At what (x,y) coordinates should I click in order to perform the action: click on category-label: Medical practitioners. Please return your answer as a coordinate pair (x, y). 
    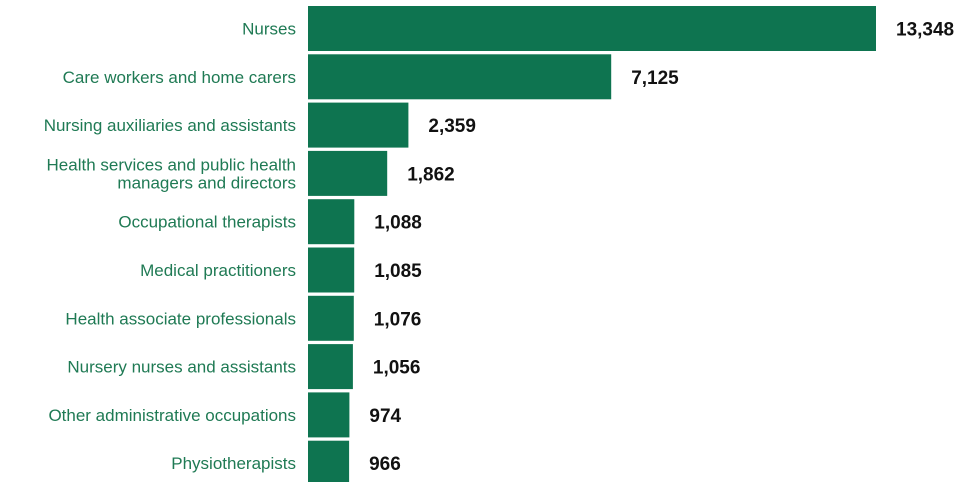
    Looking at the image, I should click on (218, 270).